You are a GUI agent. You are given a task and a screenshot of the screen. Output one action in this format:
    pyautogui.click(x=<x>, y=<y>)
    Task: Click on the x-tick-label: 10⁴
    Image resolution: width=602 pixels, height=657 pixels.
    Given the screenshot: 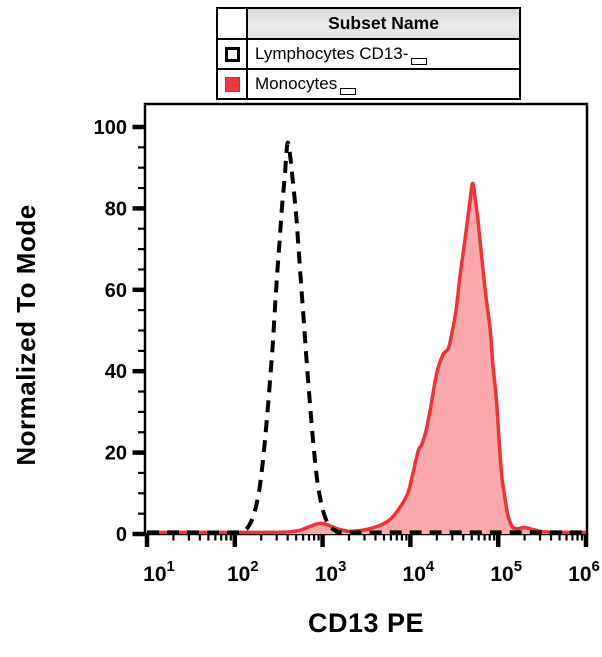 What is the action you would take?
    pyautogui.click(x=419, y=572)
    